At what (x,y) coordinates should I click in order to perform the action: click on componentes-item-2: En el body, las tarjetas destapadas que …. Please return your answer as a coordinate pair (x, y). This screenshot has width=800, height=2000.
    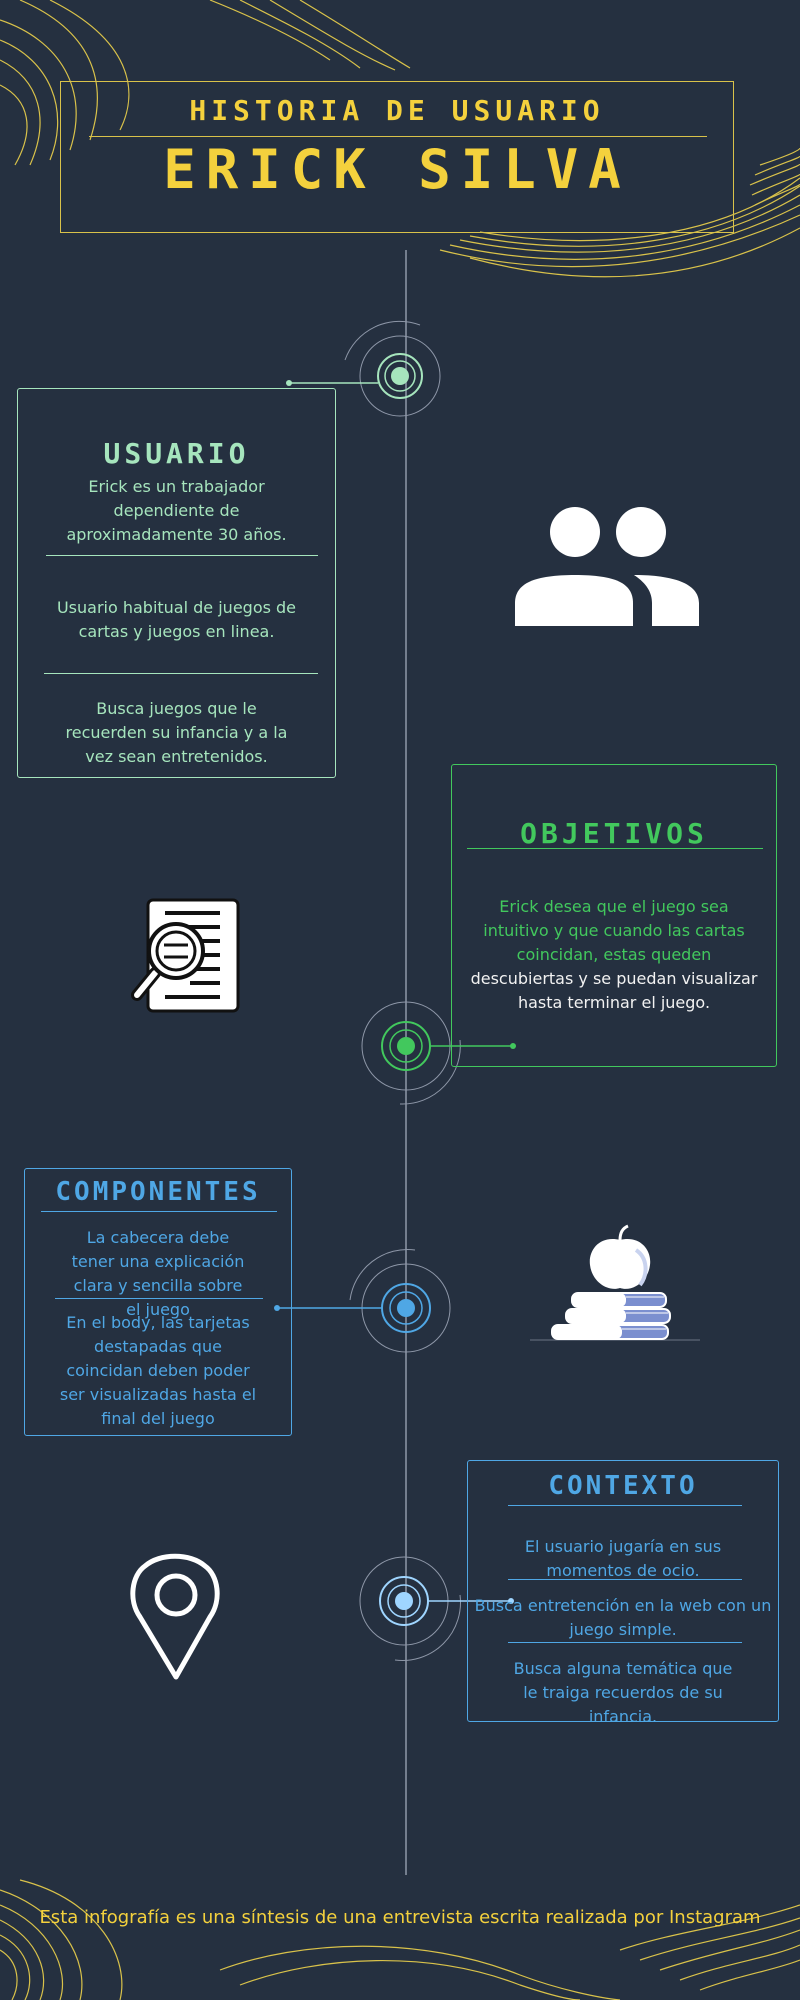
    Looking at the image, I should click on (158, 1370).